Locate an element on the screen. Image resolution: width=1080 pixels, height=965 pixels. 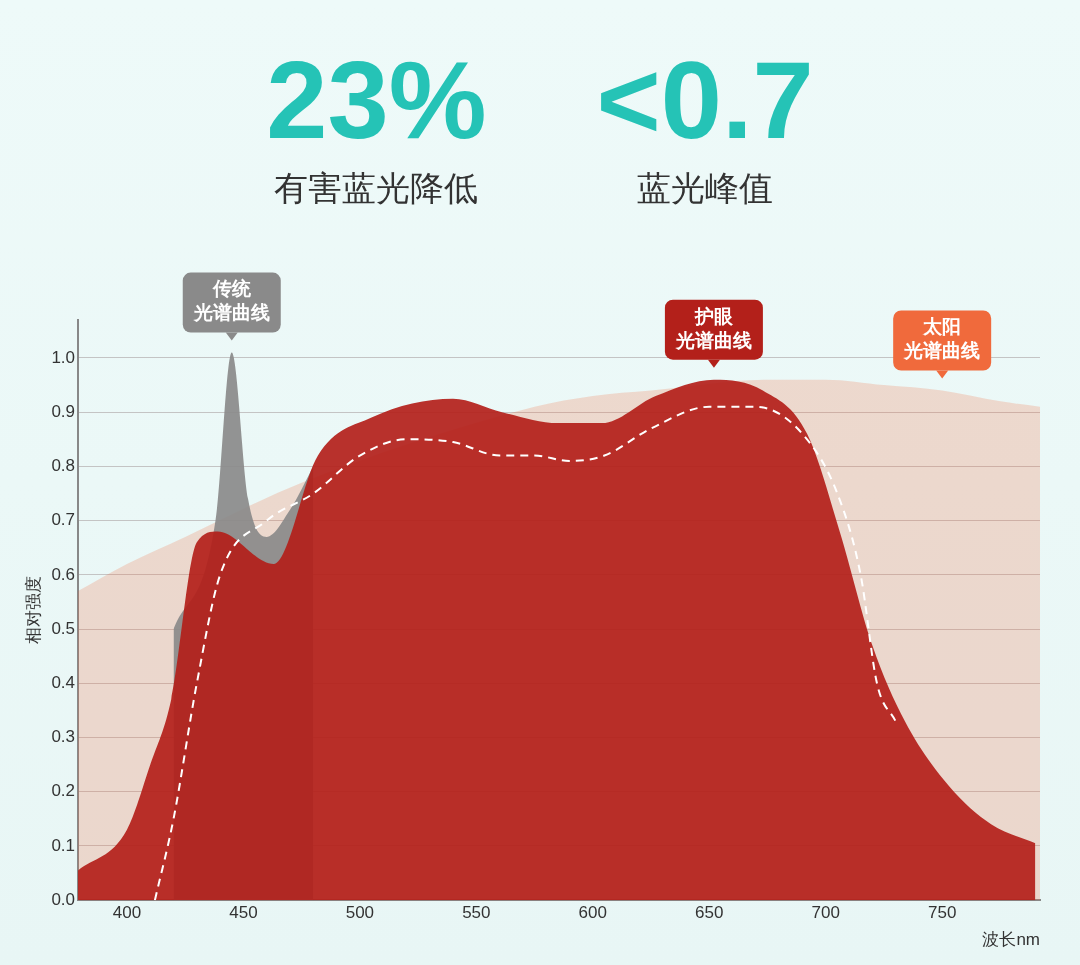
y-tick-label: 0.3 is located at coordinates (63, 737).